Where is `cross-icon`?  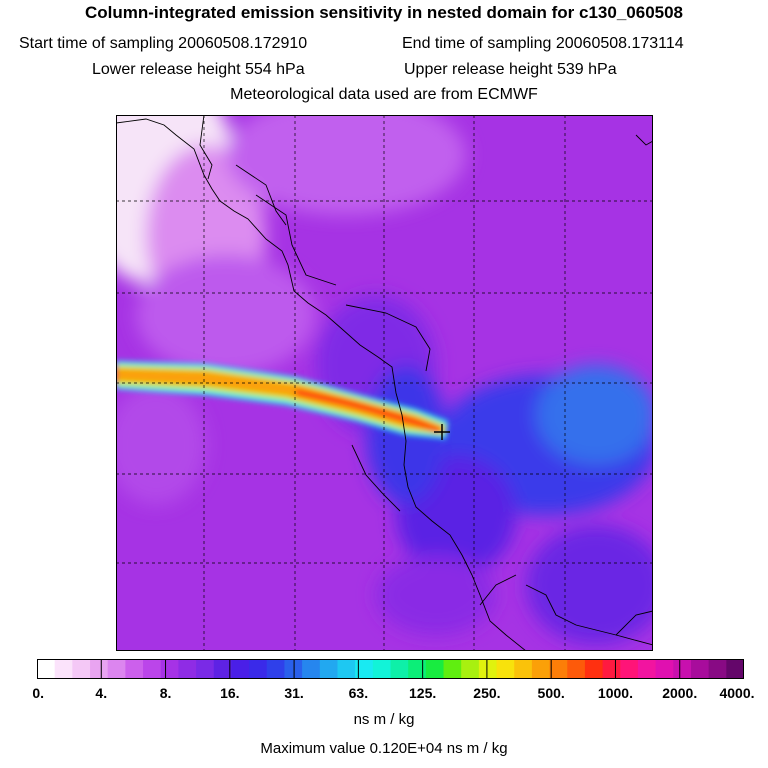
cross-icon is located at coordinates (442, 432).